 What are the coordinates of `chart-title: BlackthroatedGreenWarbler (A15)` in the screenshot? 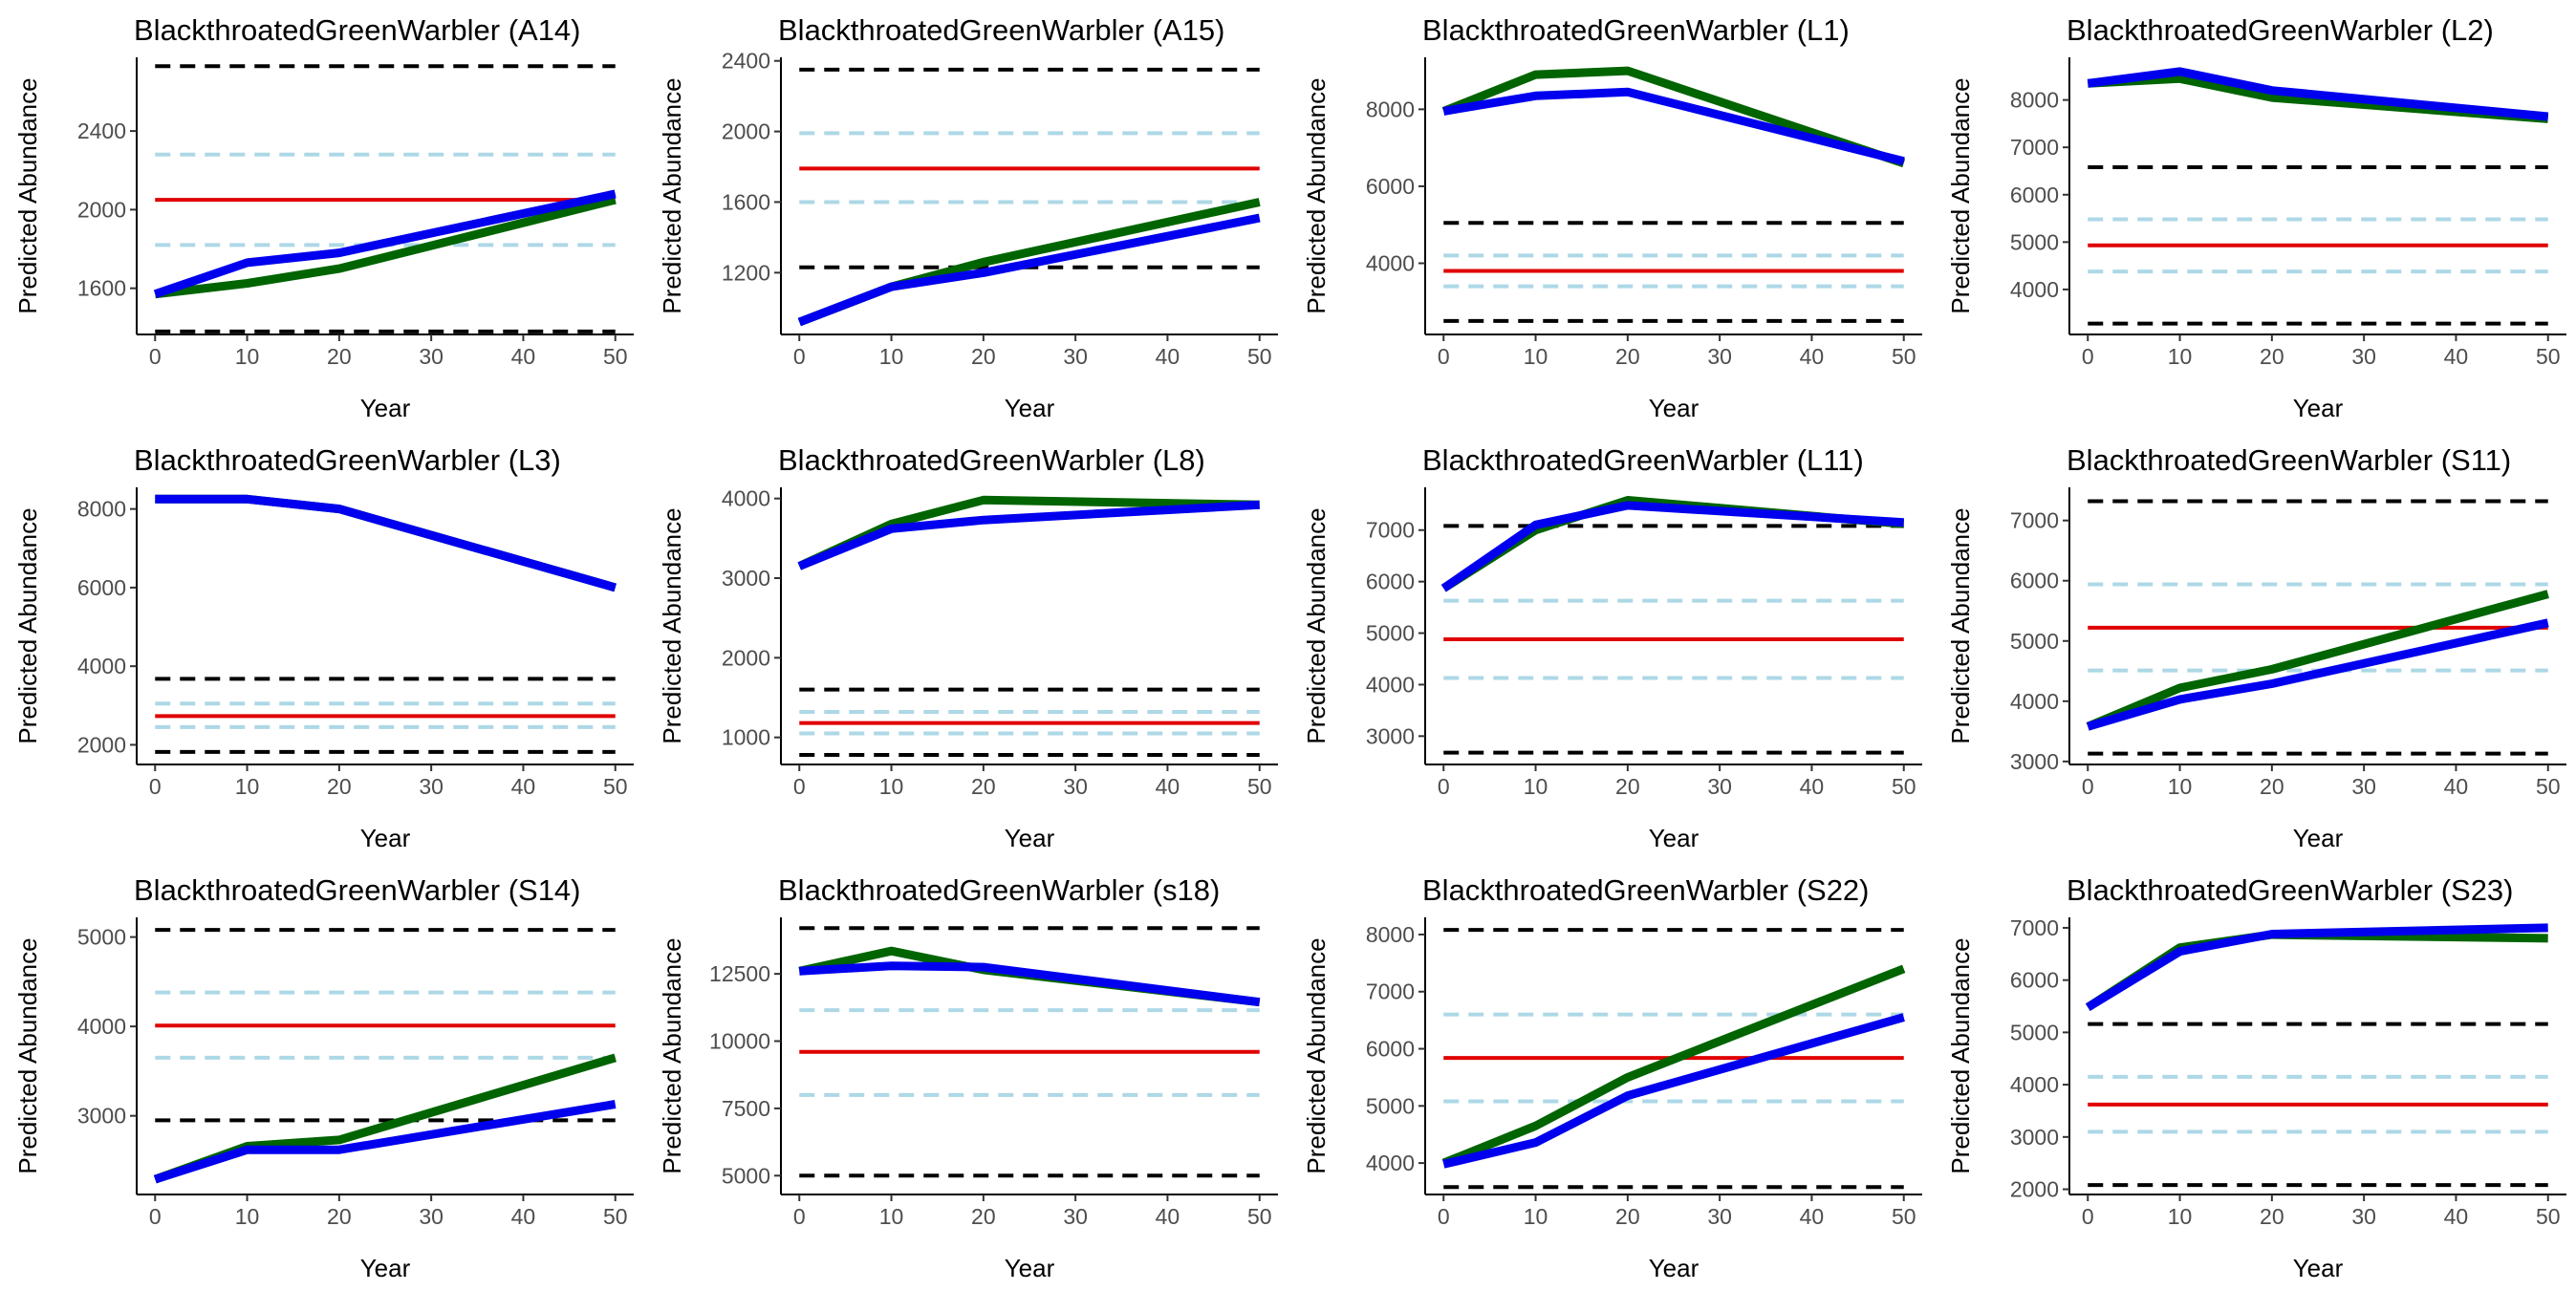 It's located at (1002, 30).